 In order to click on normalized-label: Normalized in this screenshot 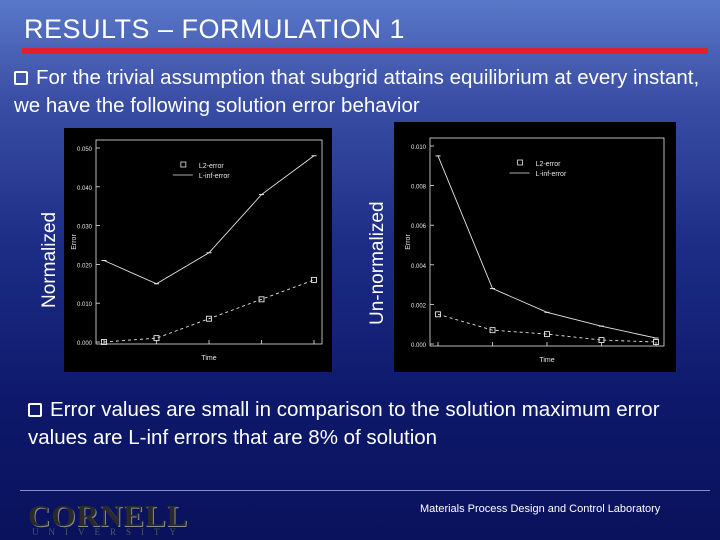, I will do `click(49, 259)`.